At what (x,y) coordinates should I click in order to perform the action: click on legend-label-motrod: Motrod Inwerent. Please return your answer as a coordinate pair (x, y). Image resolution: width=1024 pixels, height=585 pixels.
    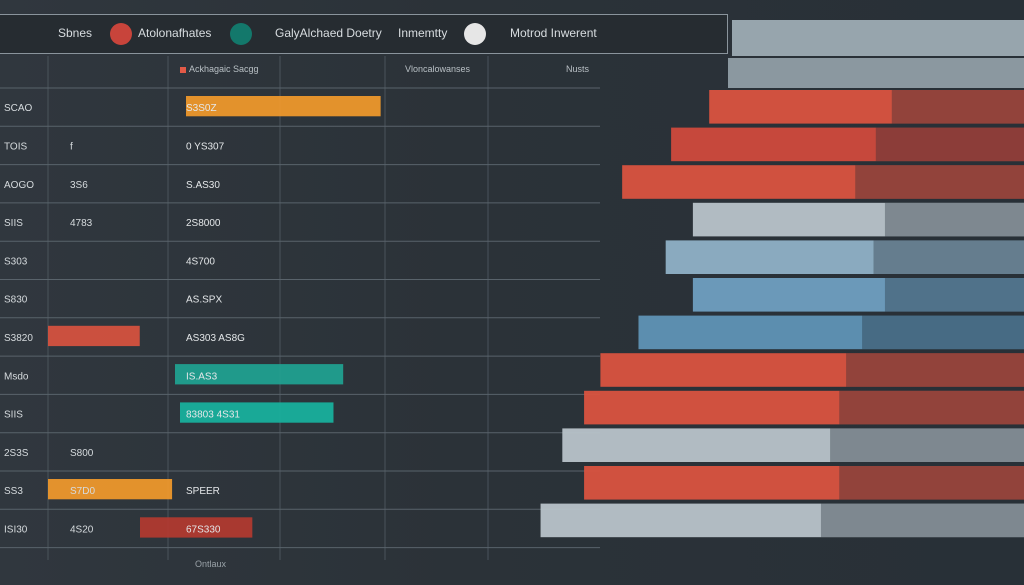
    Looking at the image, I should click on (553, 33).